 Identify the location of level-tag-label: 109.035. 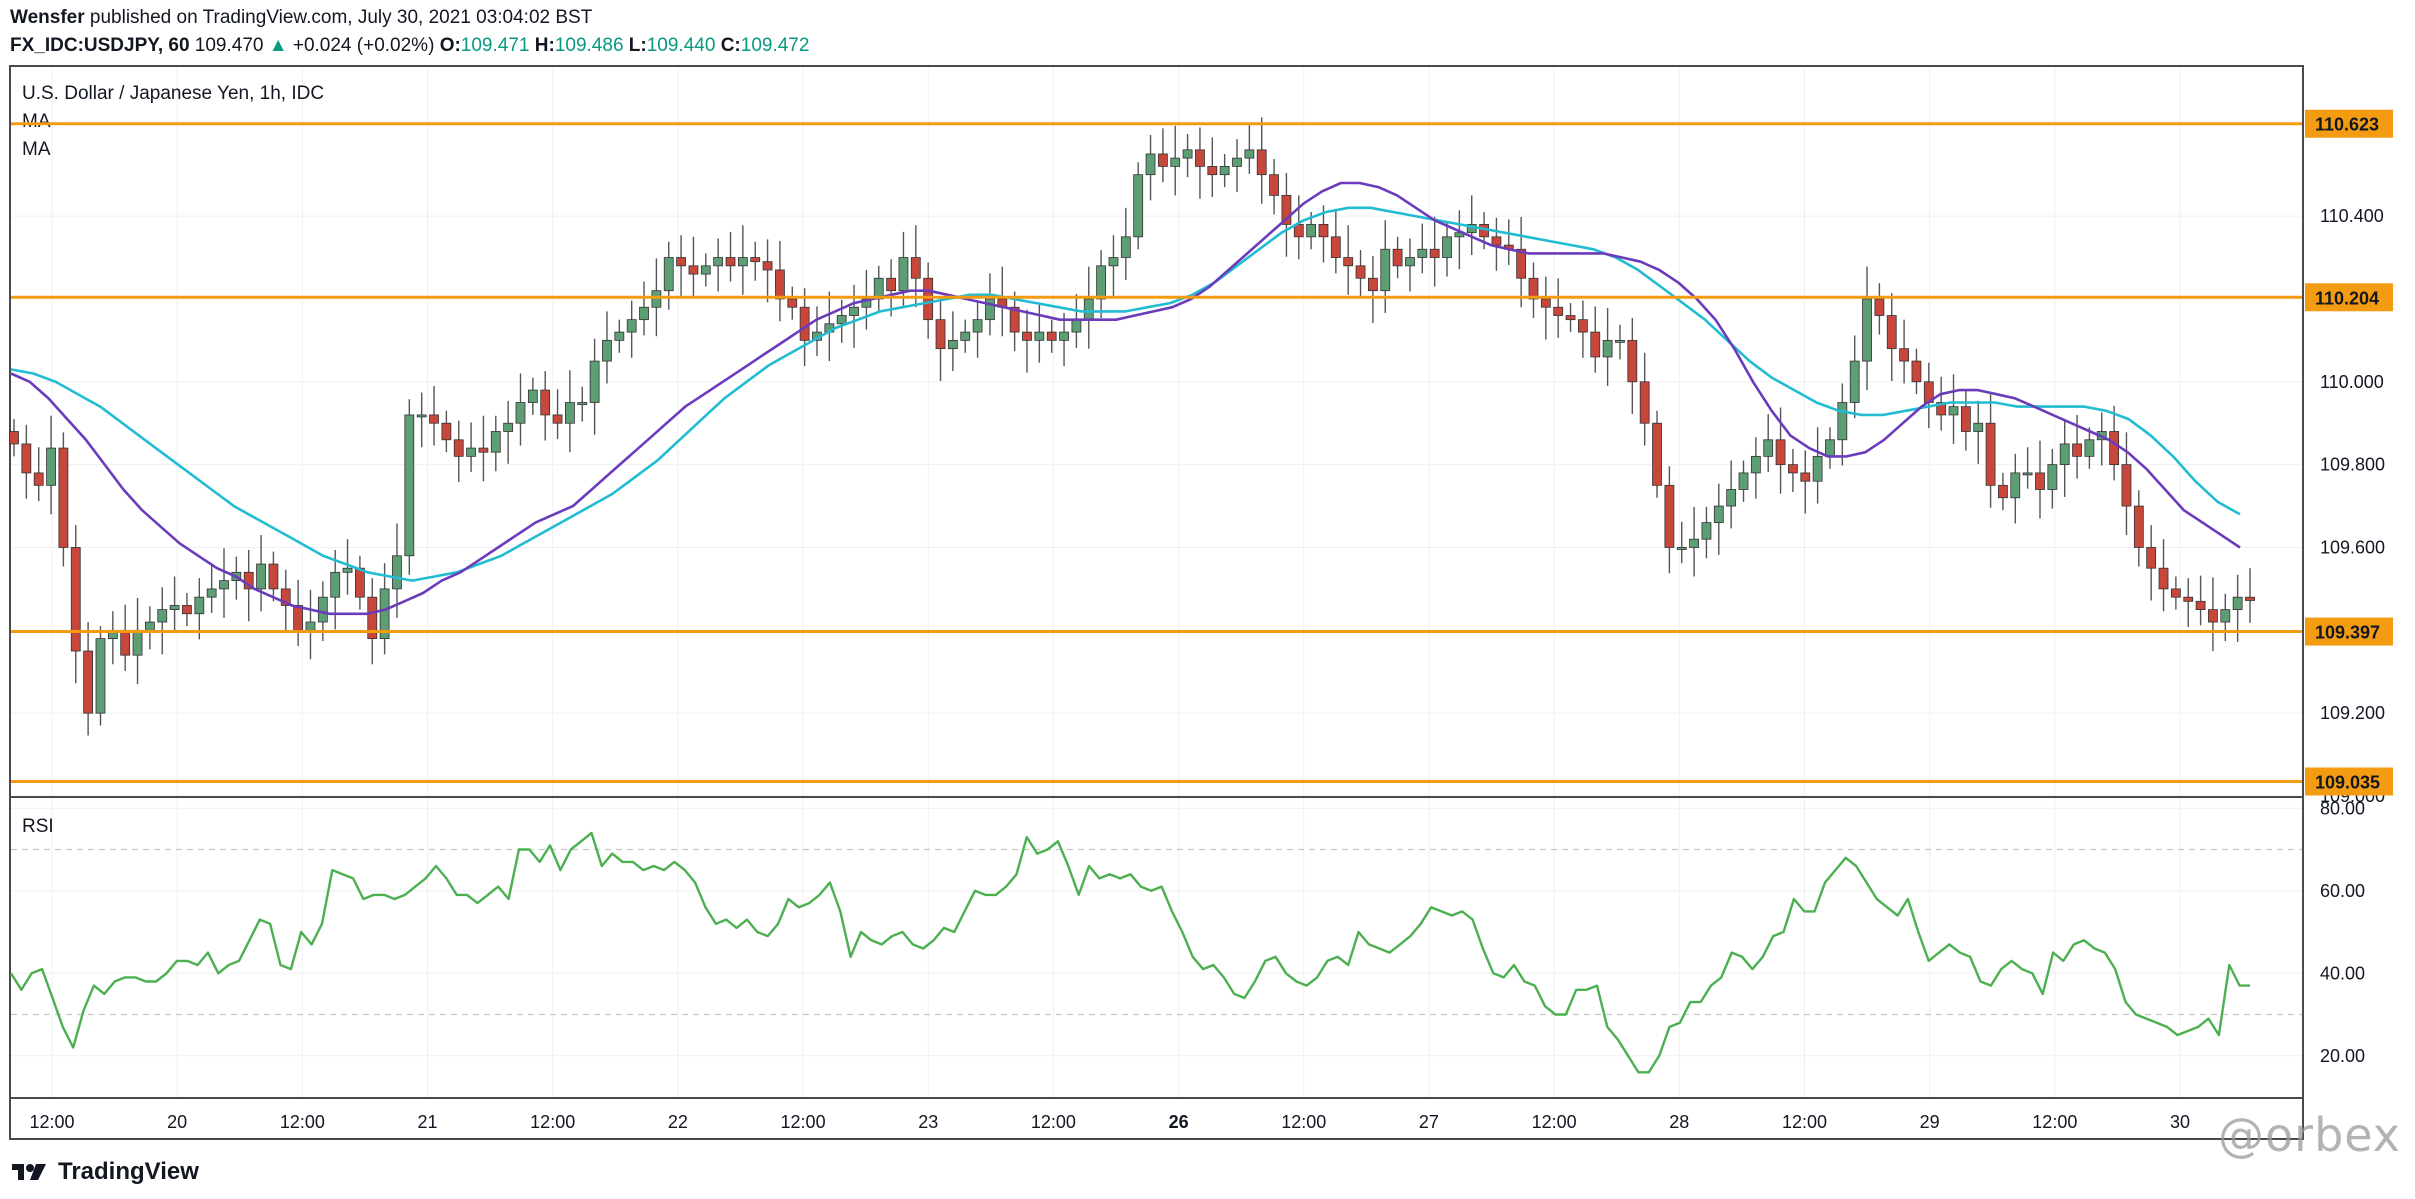
(2347, 783).